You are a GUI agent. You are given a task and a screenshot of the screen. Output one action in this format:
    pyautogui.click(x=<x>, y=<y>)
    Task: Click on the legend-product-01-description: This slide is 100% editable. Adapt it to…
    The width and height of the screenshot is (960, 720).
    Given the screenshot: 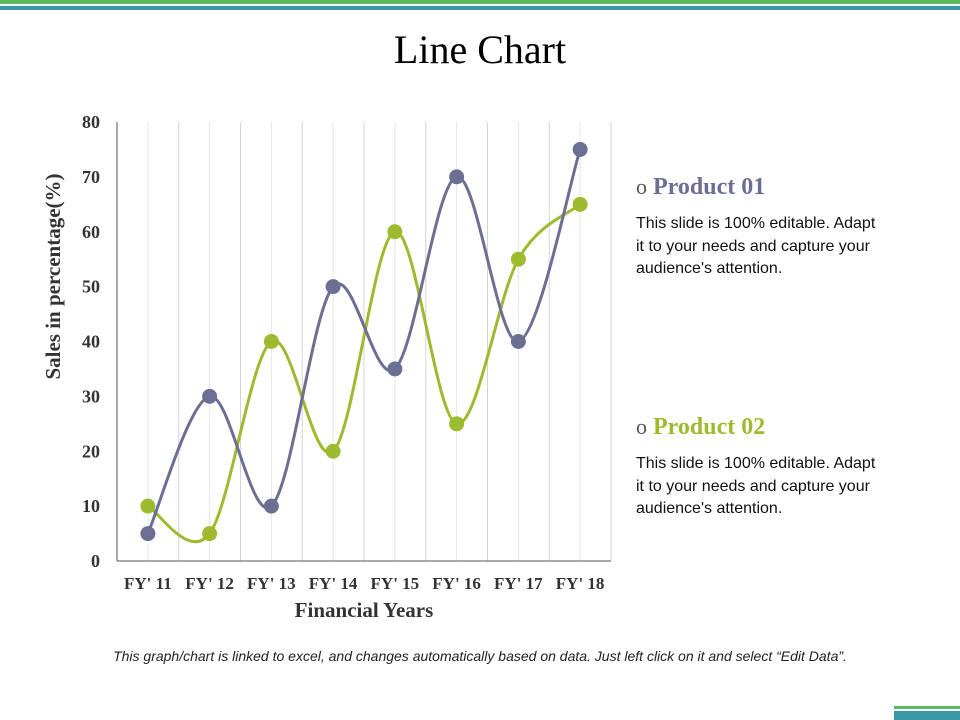 What is the action you would take?
    pyautogui.click(x=756, y=246)
    